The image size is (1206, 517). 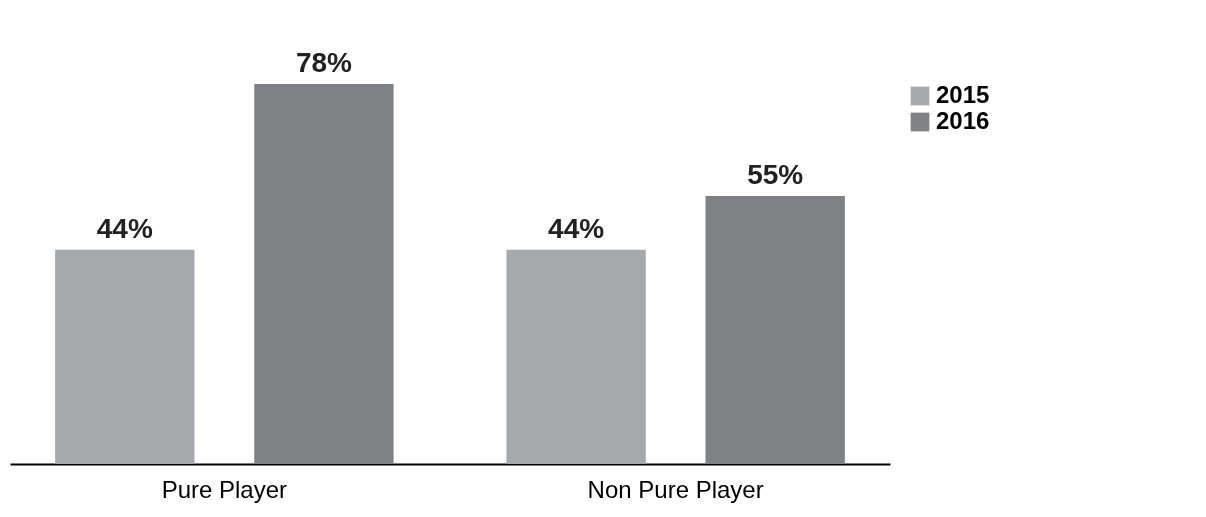 What do you see at coordinates (963, 120) in the screenshot?
I see `legend-label: 2016` at bounding box center [963, 120].